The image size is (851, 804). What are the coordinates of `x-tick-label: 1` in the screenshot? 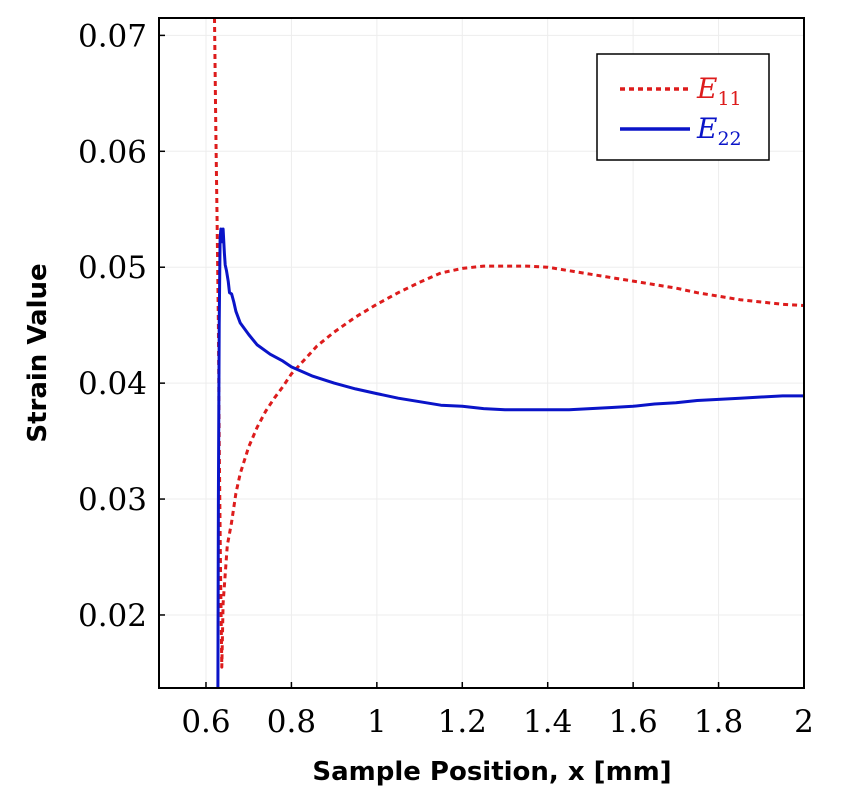 It's located at (377, 722).